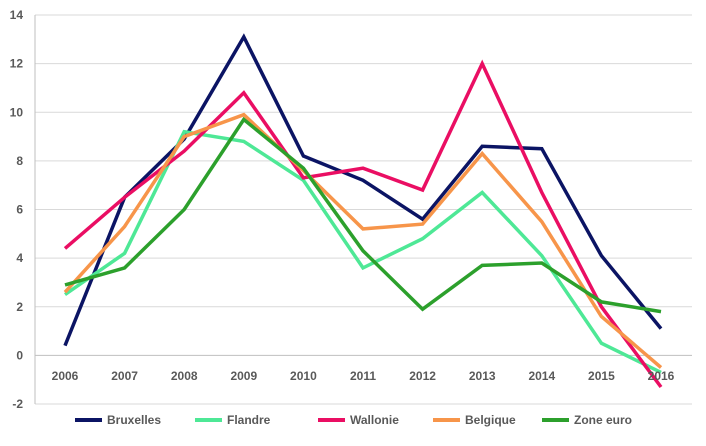  I want to click on y-tick-label: 8, so click(19, 161).